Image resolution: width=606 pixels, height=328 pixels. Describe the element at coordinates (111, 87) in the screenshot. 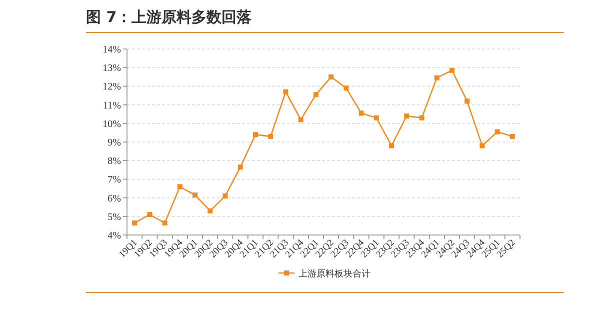

I see `y-tick-label: 12%` at that location.